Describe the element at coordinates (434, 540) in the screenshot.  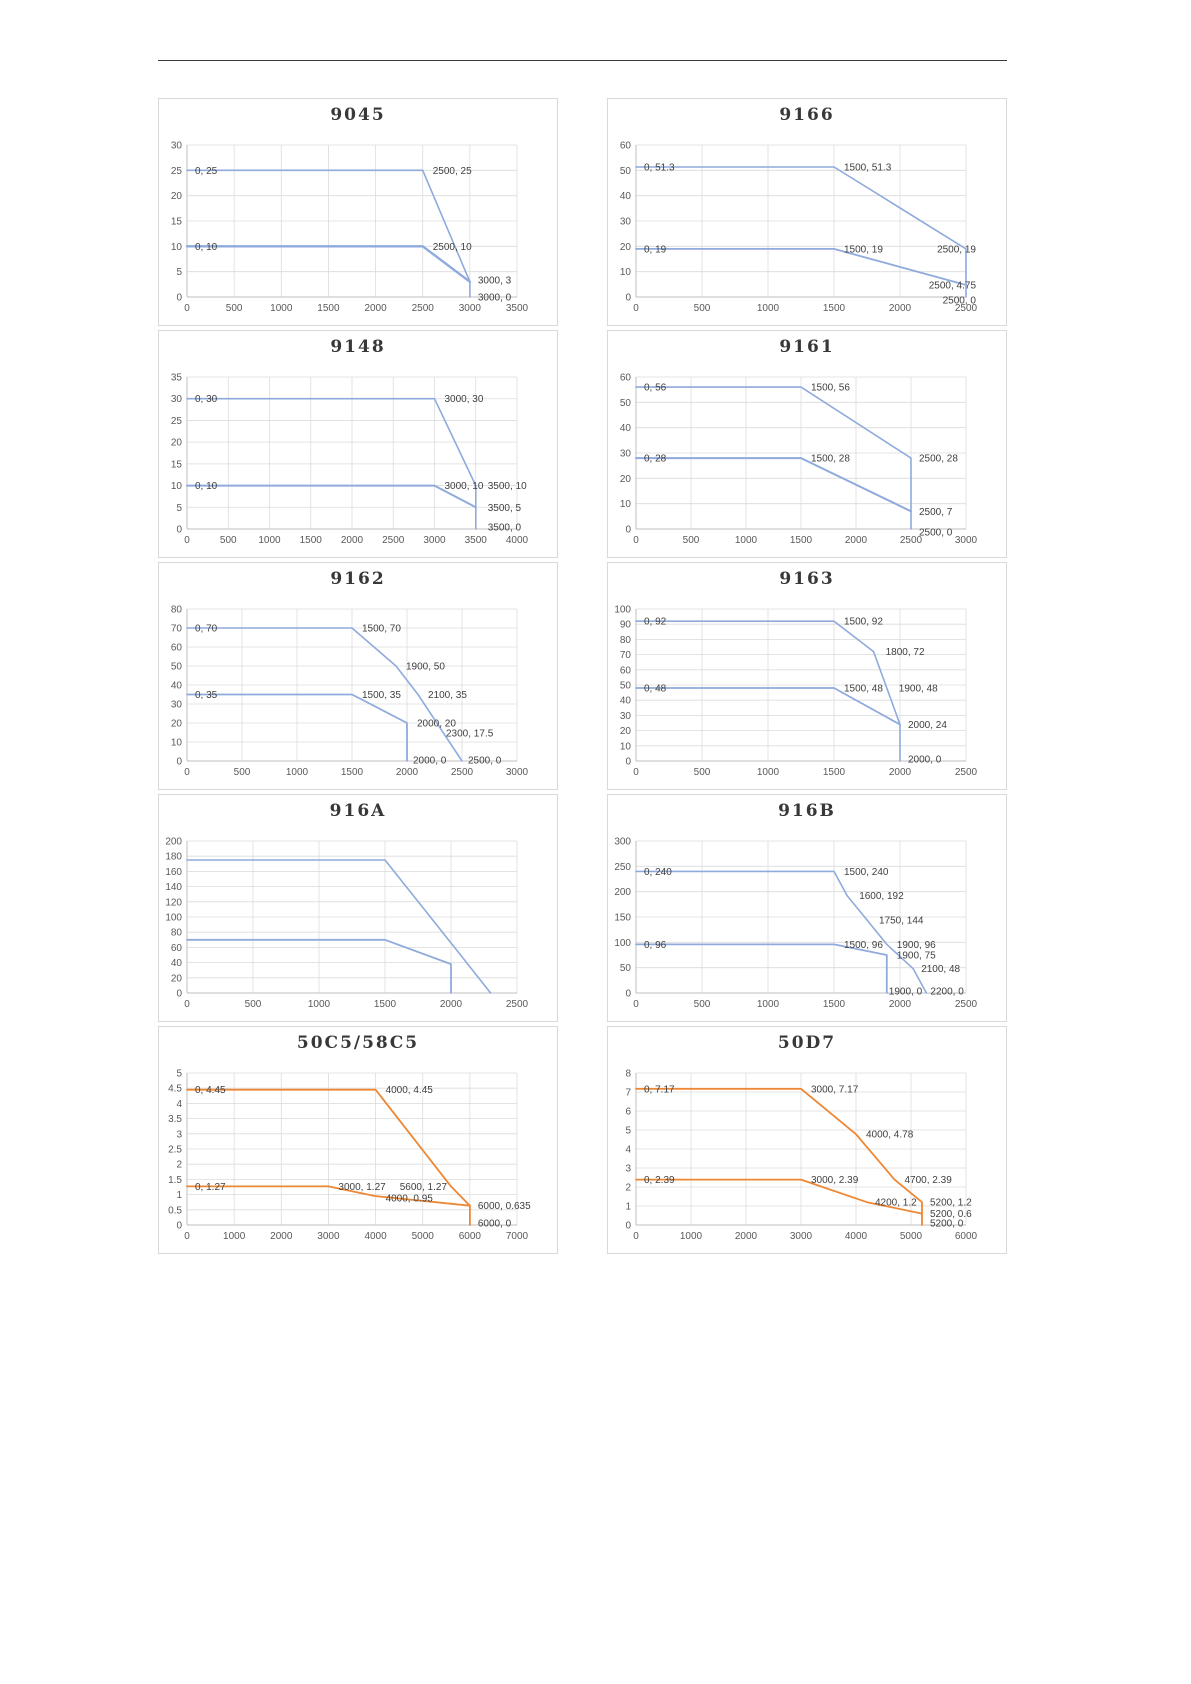
I see `x-axis-tick-label: 3000` at that location.